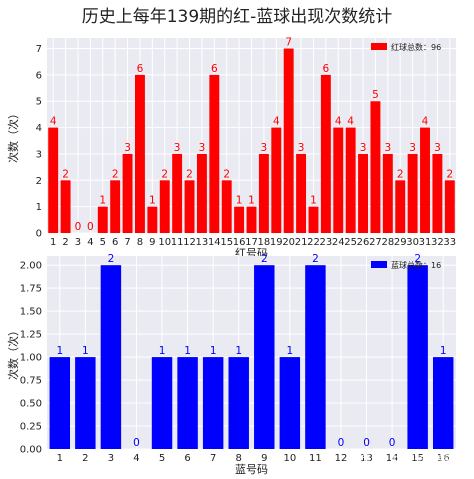  Describe the element at coordinates (276, 242) in the screenshot. I see `red-x-tick-label: 19` at that location.